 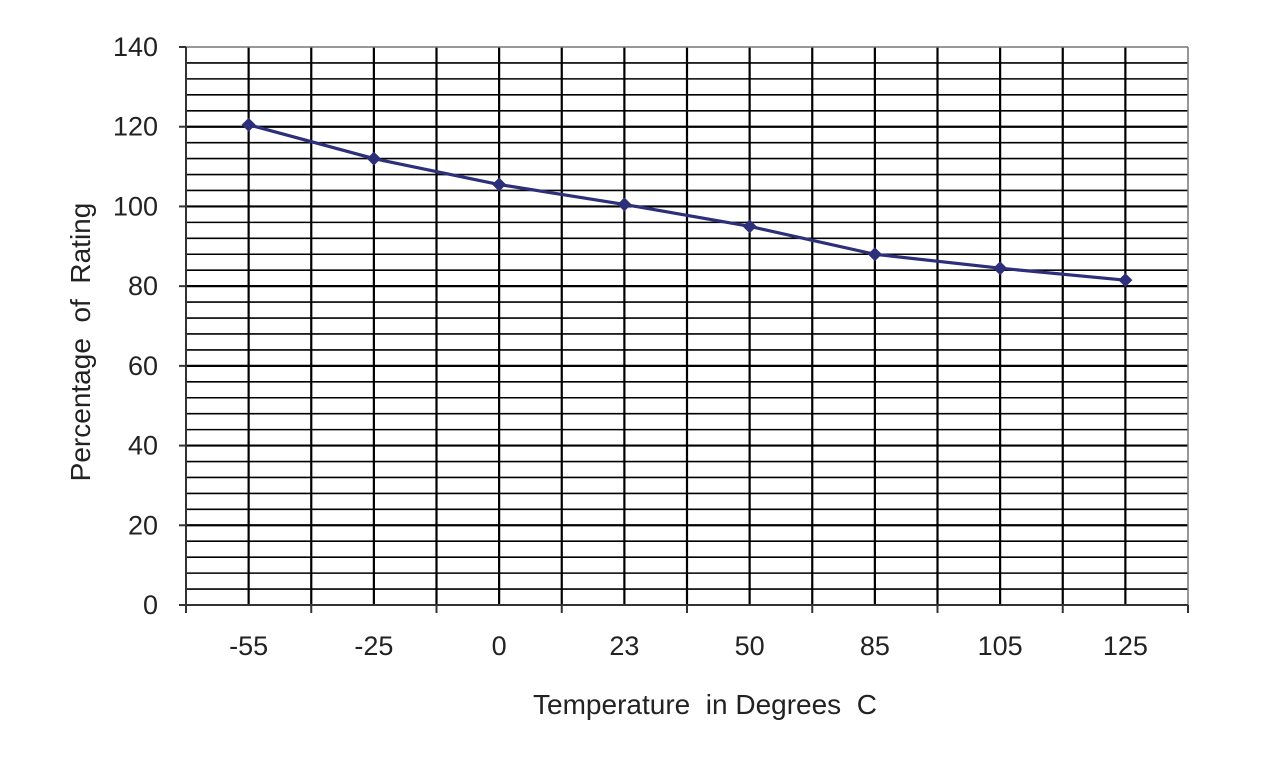 I want to click on y-tick-label: 100, so click(x=135, y=206).